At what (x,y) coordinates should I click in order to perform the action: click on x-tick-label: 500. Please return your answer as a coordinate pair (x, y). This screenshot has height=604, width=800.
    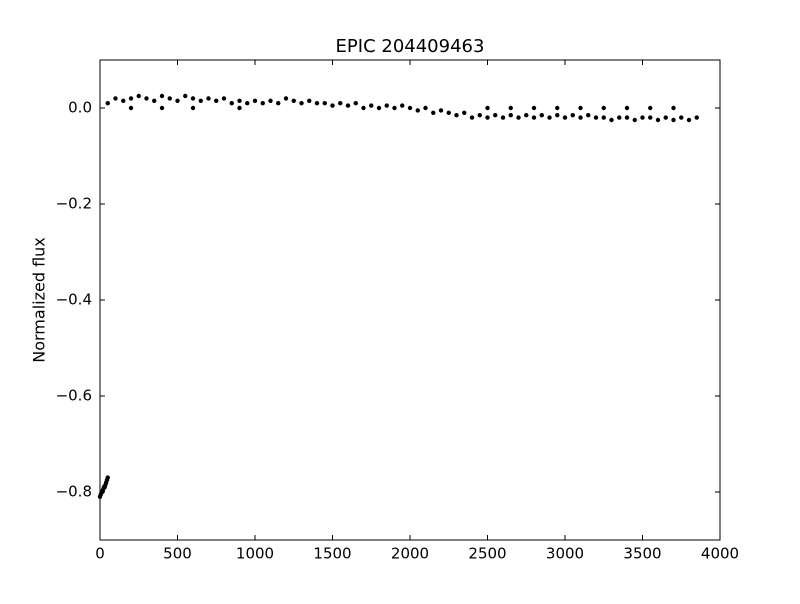
    Looking at the image, I should click on (177, 554).